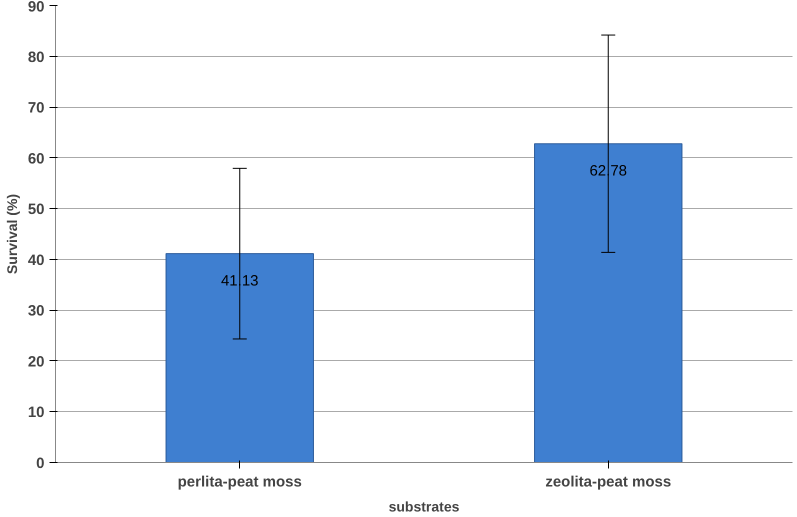 The height and width of the screenshot is (517, 797). What do you see at coordinates (36, 413) in the screenshot?
I see `y-tick-label: 10` at bounding box center [36, 413].